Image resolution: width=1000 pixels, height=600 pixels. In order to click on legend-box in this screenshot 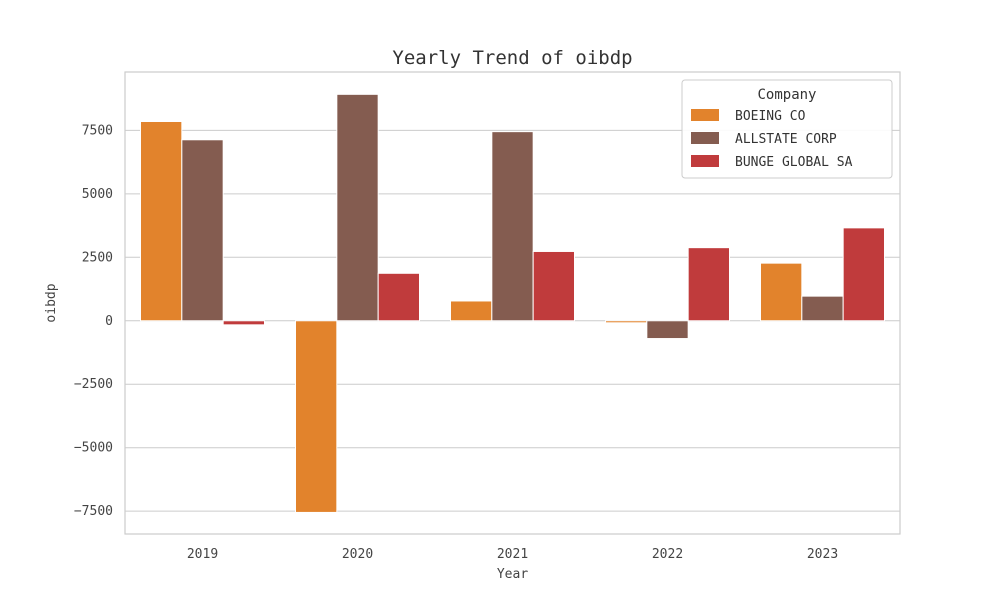, I will do `click(787, 129)`.